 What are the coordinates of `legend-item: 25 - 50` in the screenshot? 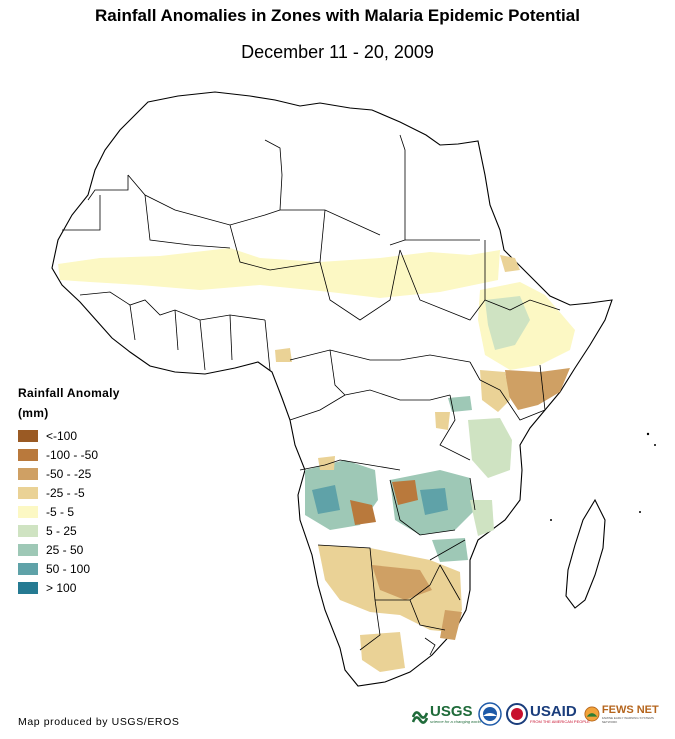 It's located at (69, 549).